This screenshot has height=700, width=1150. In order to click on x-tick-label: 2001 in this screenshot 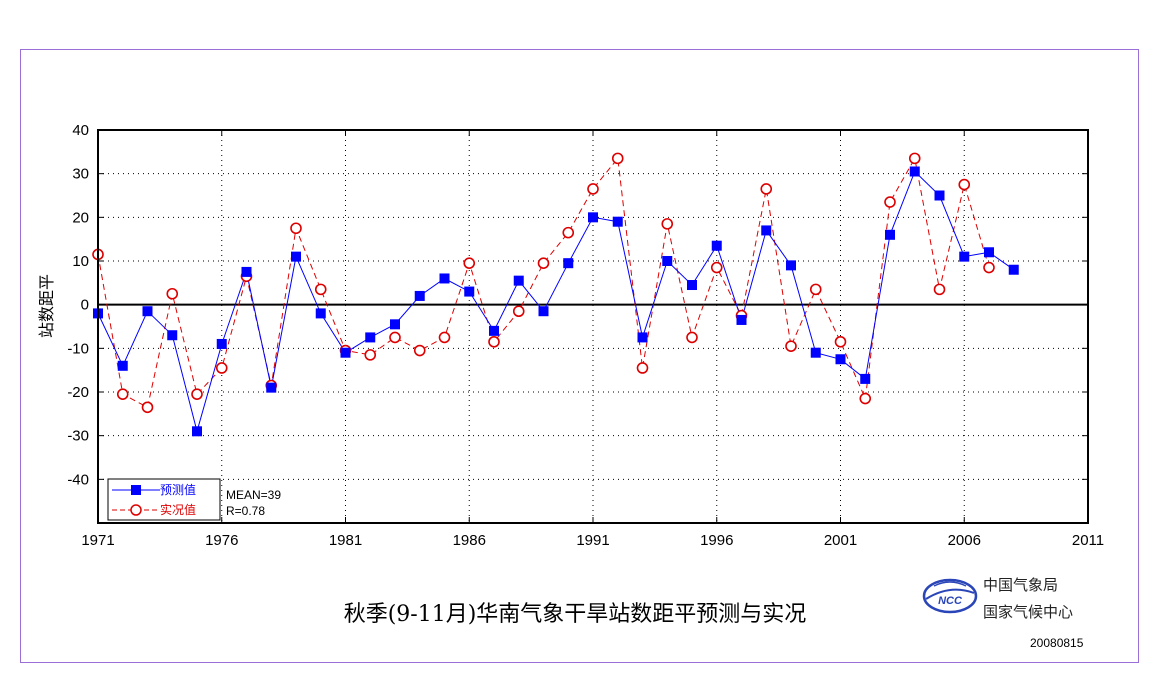, I will do `click(840, 540)`.